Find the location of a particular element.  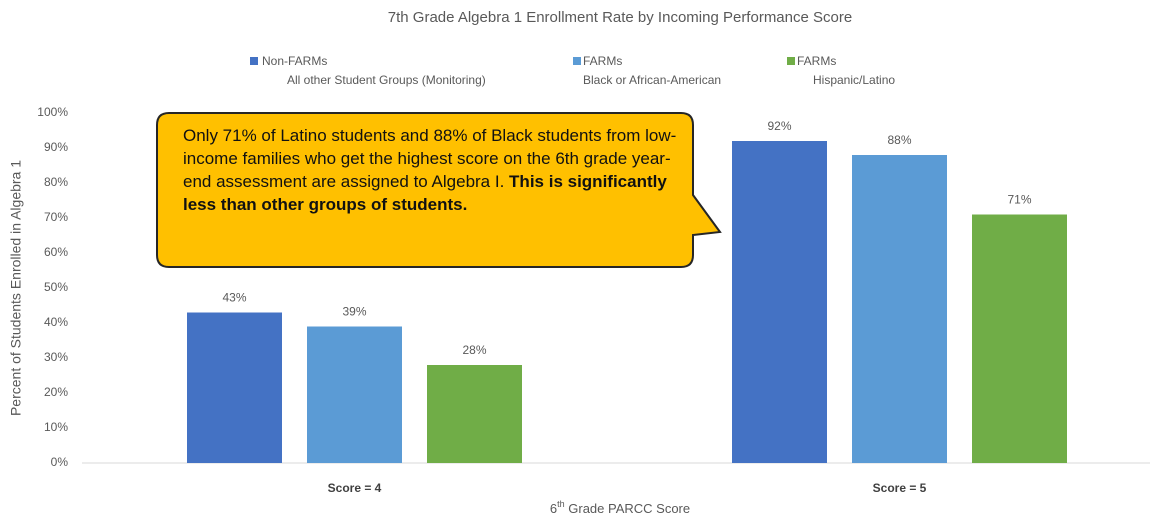

y-tick-label: 60% is located at coordinates (56, 252).